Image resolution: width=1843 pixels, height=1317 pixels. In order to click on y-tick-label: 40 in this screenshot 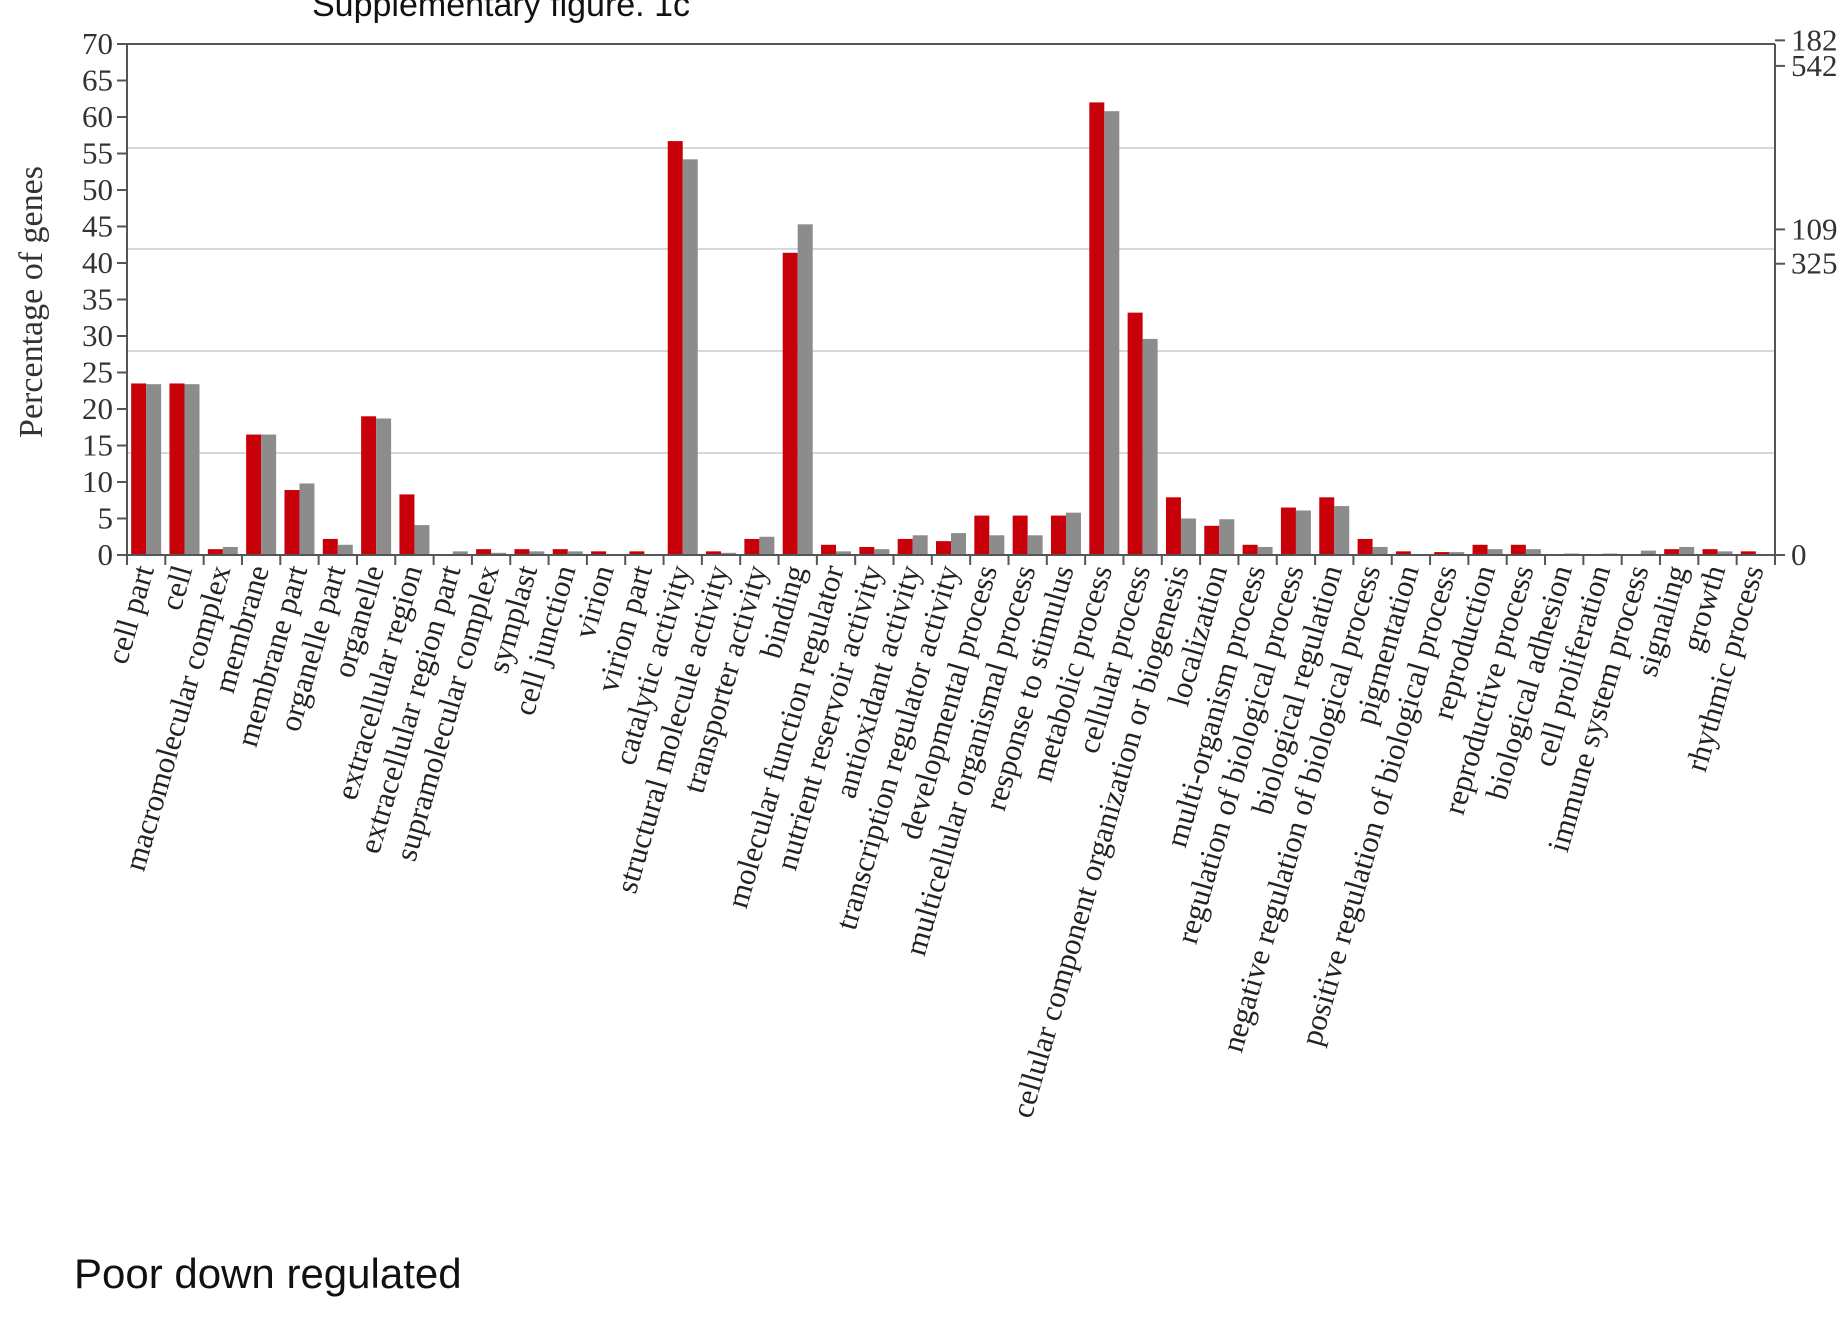, I will do `click(97, 262)`.